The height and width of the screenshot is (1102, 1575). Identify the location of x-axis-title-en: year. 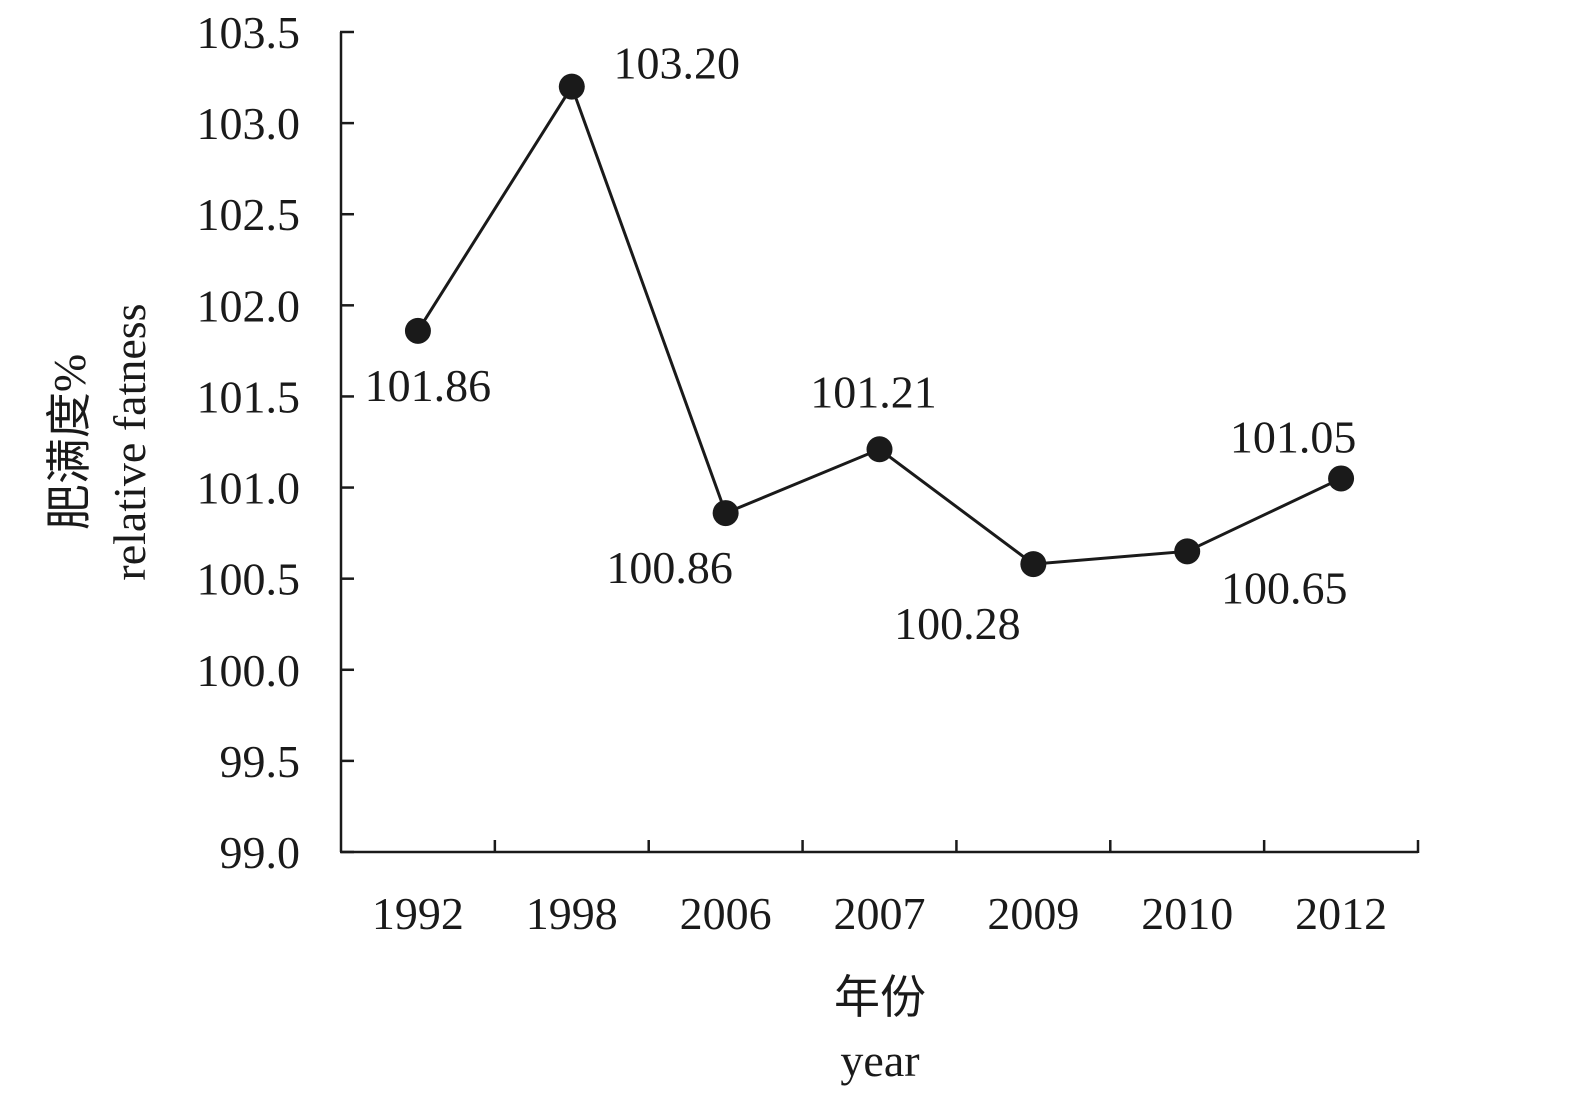
(879, 1060).